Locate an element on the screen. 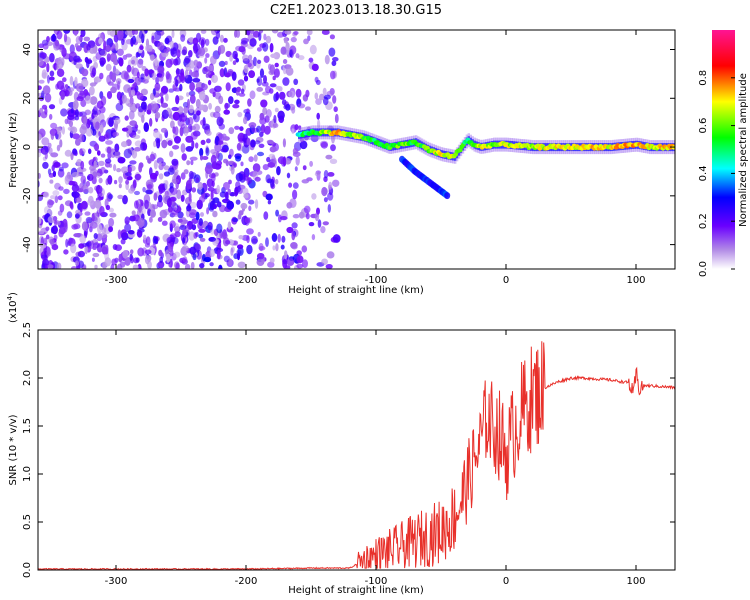  x-tick-label: -300 is located at coordinates (116, 581).